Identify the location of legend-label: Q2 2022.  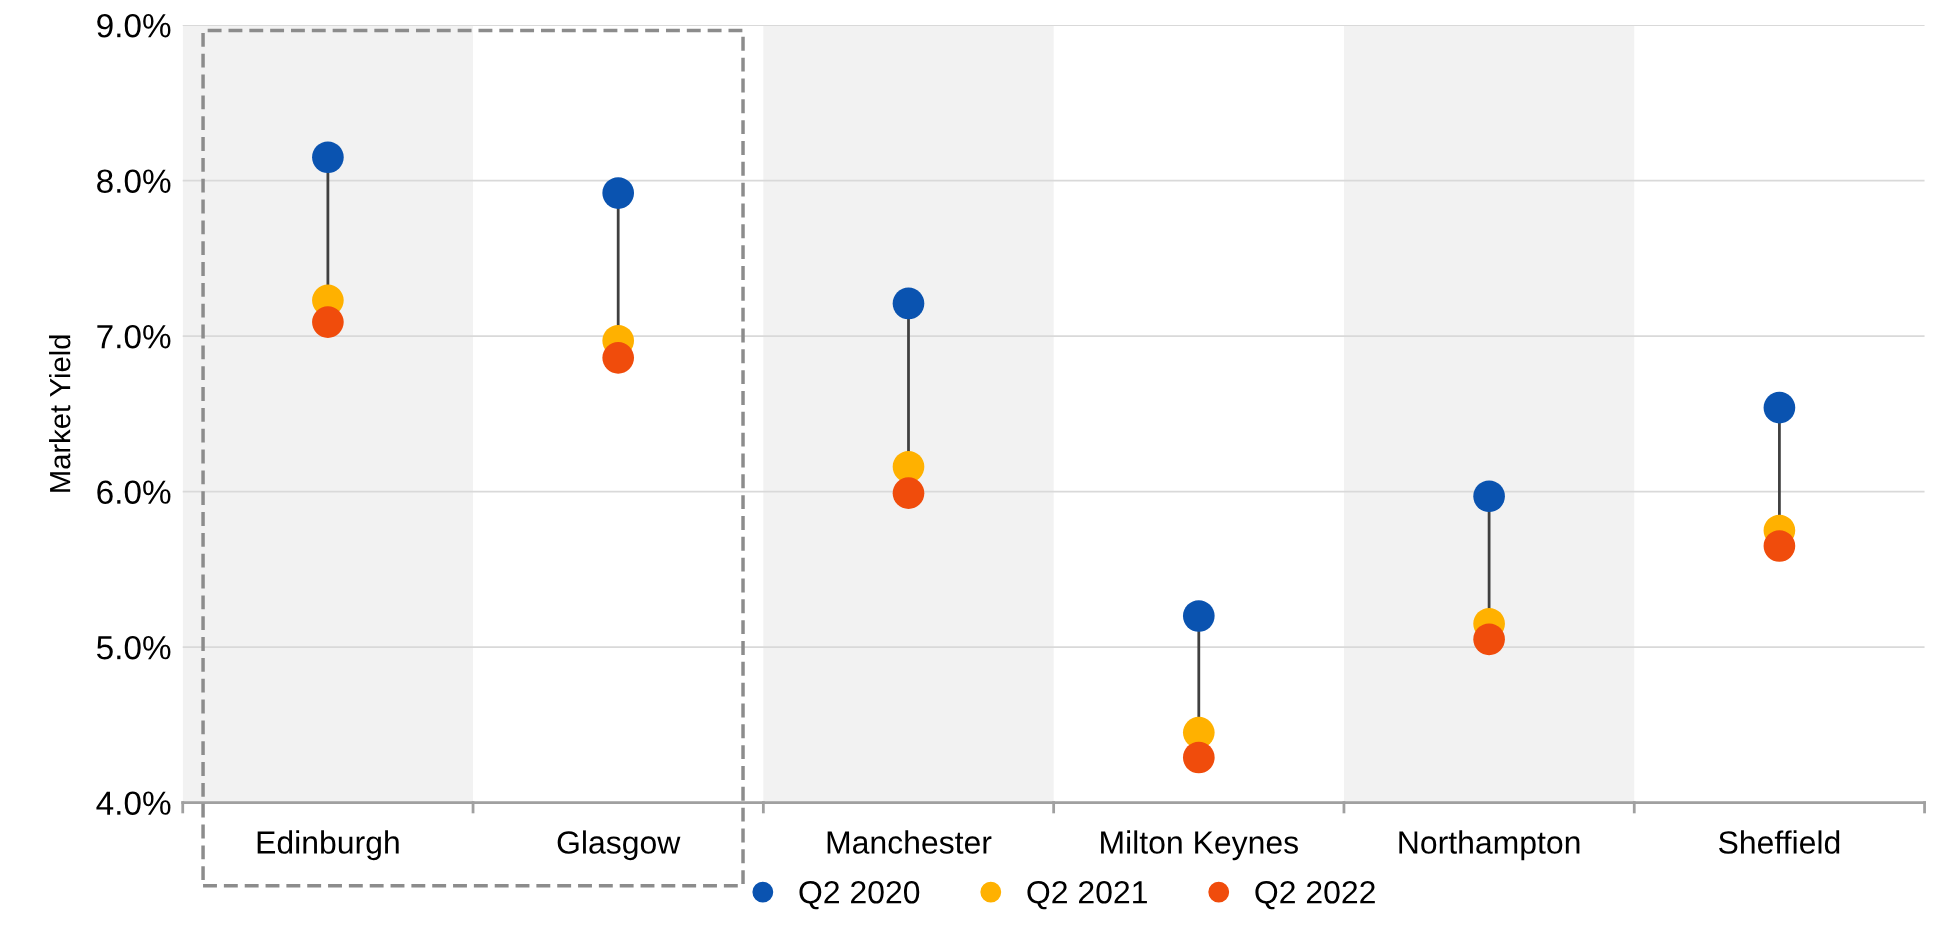
(1315, 895).